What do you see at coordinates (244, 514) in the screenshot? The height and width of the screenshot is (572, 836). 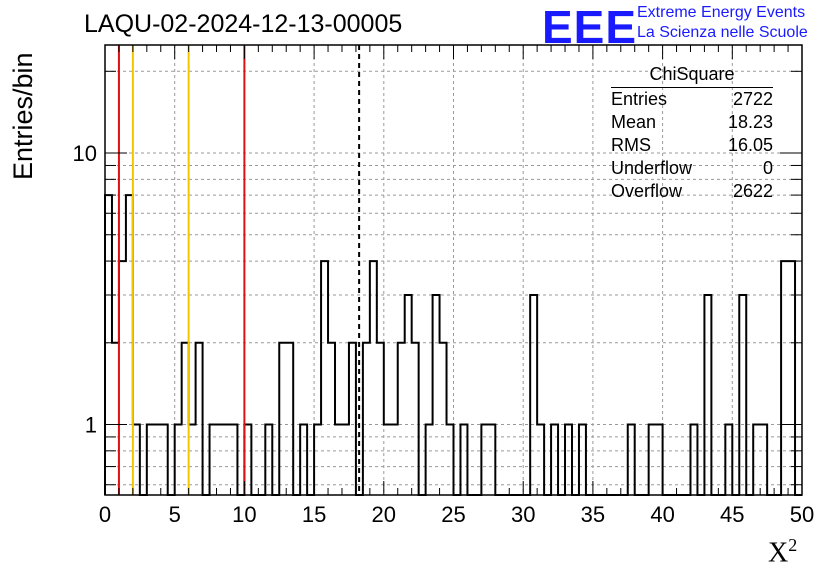 I see `x-tick-label: 10` at bounding box center [244, 514].